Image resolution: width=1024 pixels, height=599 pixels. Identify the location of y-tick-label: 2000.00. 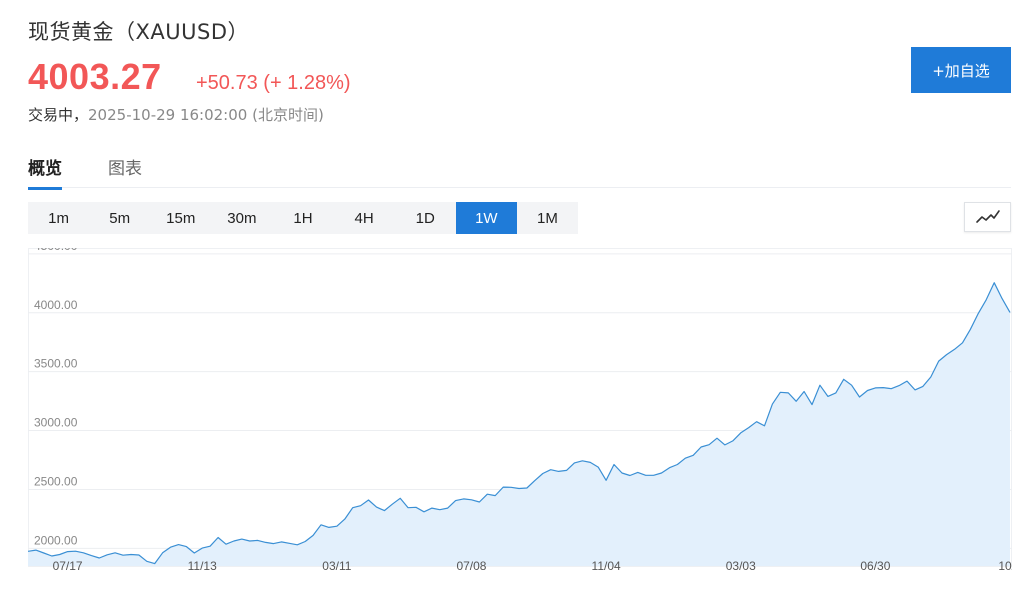
(56, 540).